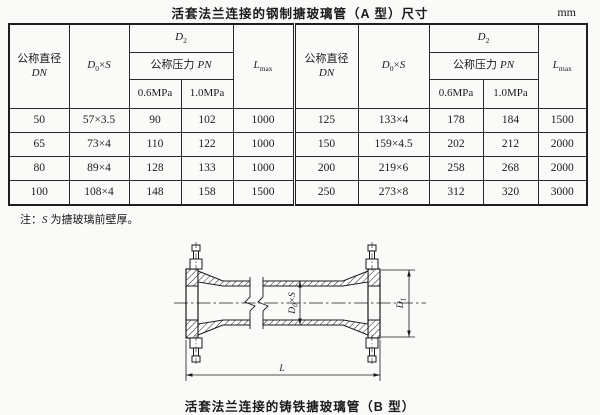 Image resolution: width=600 pixels, height=415 pixels. What do you see at coordinates (483, 66) in the screenshot?
I see `header-pn-right: 公称压力 PN` at bounding box center [483, 66].